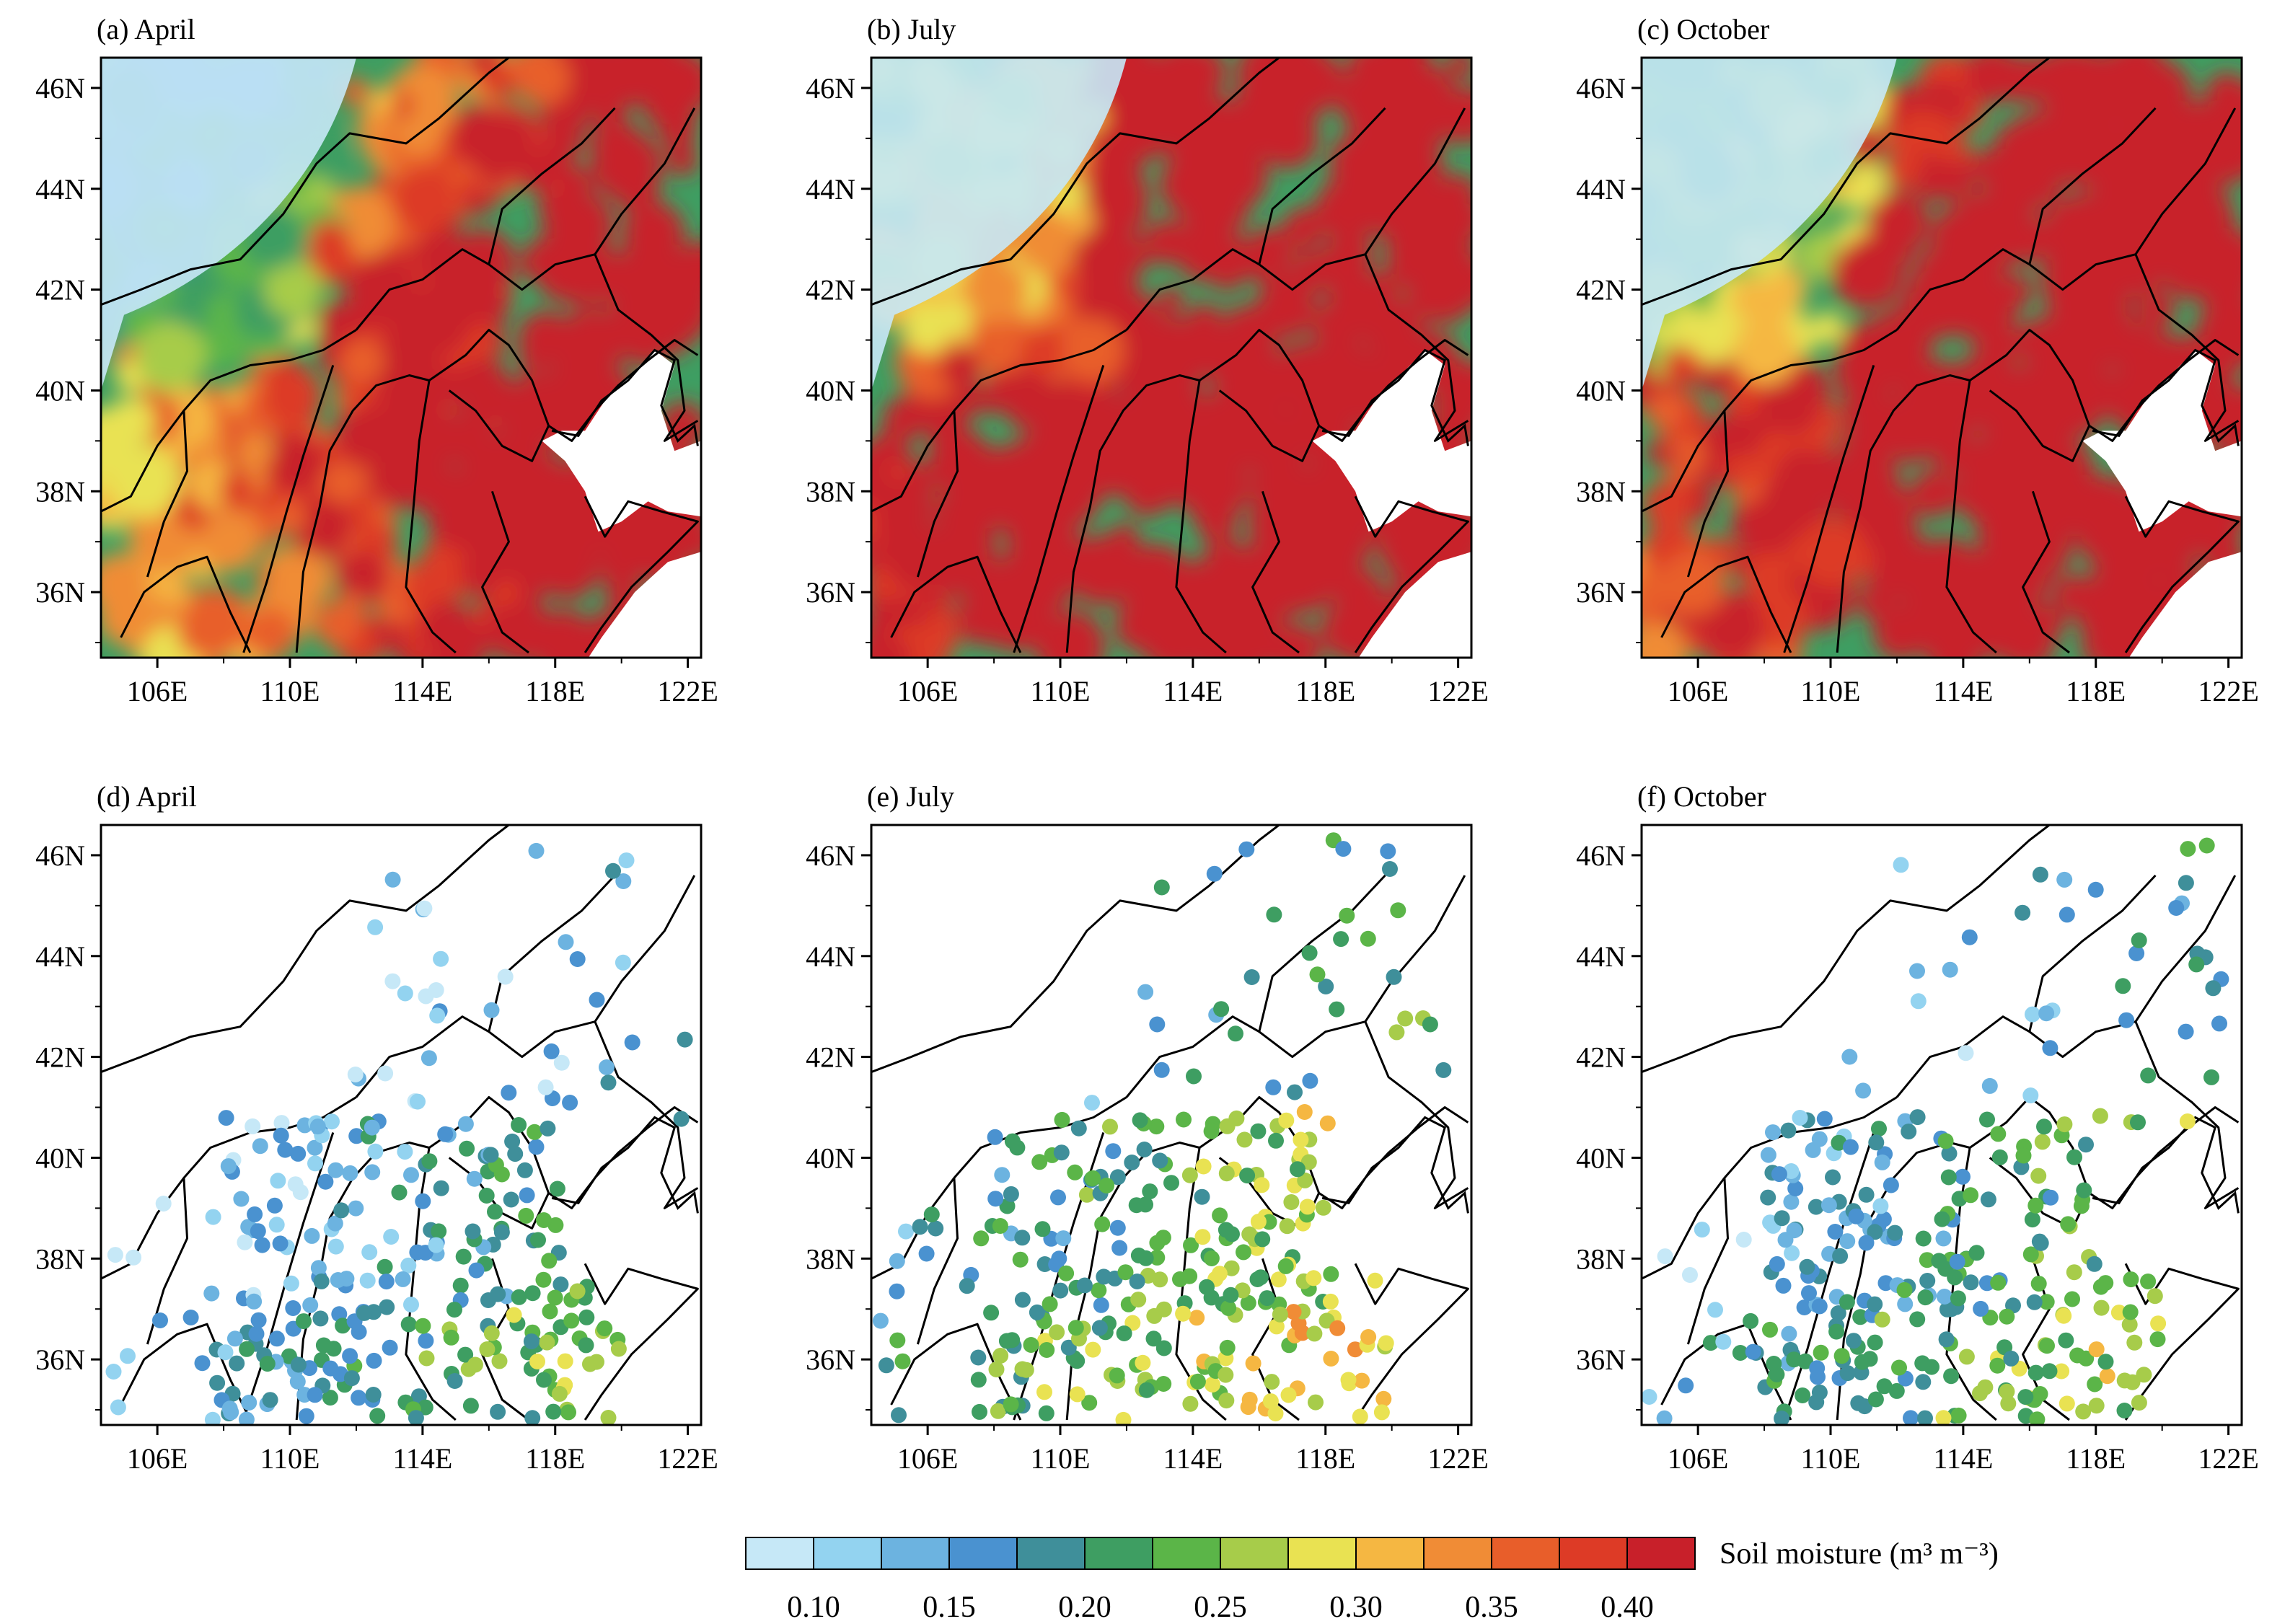 This screenshot has width=2272, height=1624. I want to click on colorbar-labels: 0.10 0.15 0.20 0.25 0.30 0.35 0.40, so click(1220, 1607).